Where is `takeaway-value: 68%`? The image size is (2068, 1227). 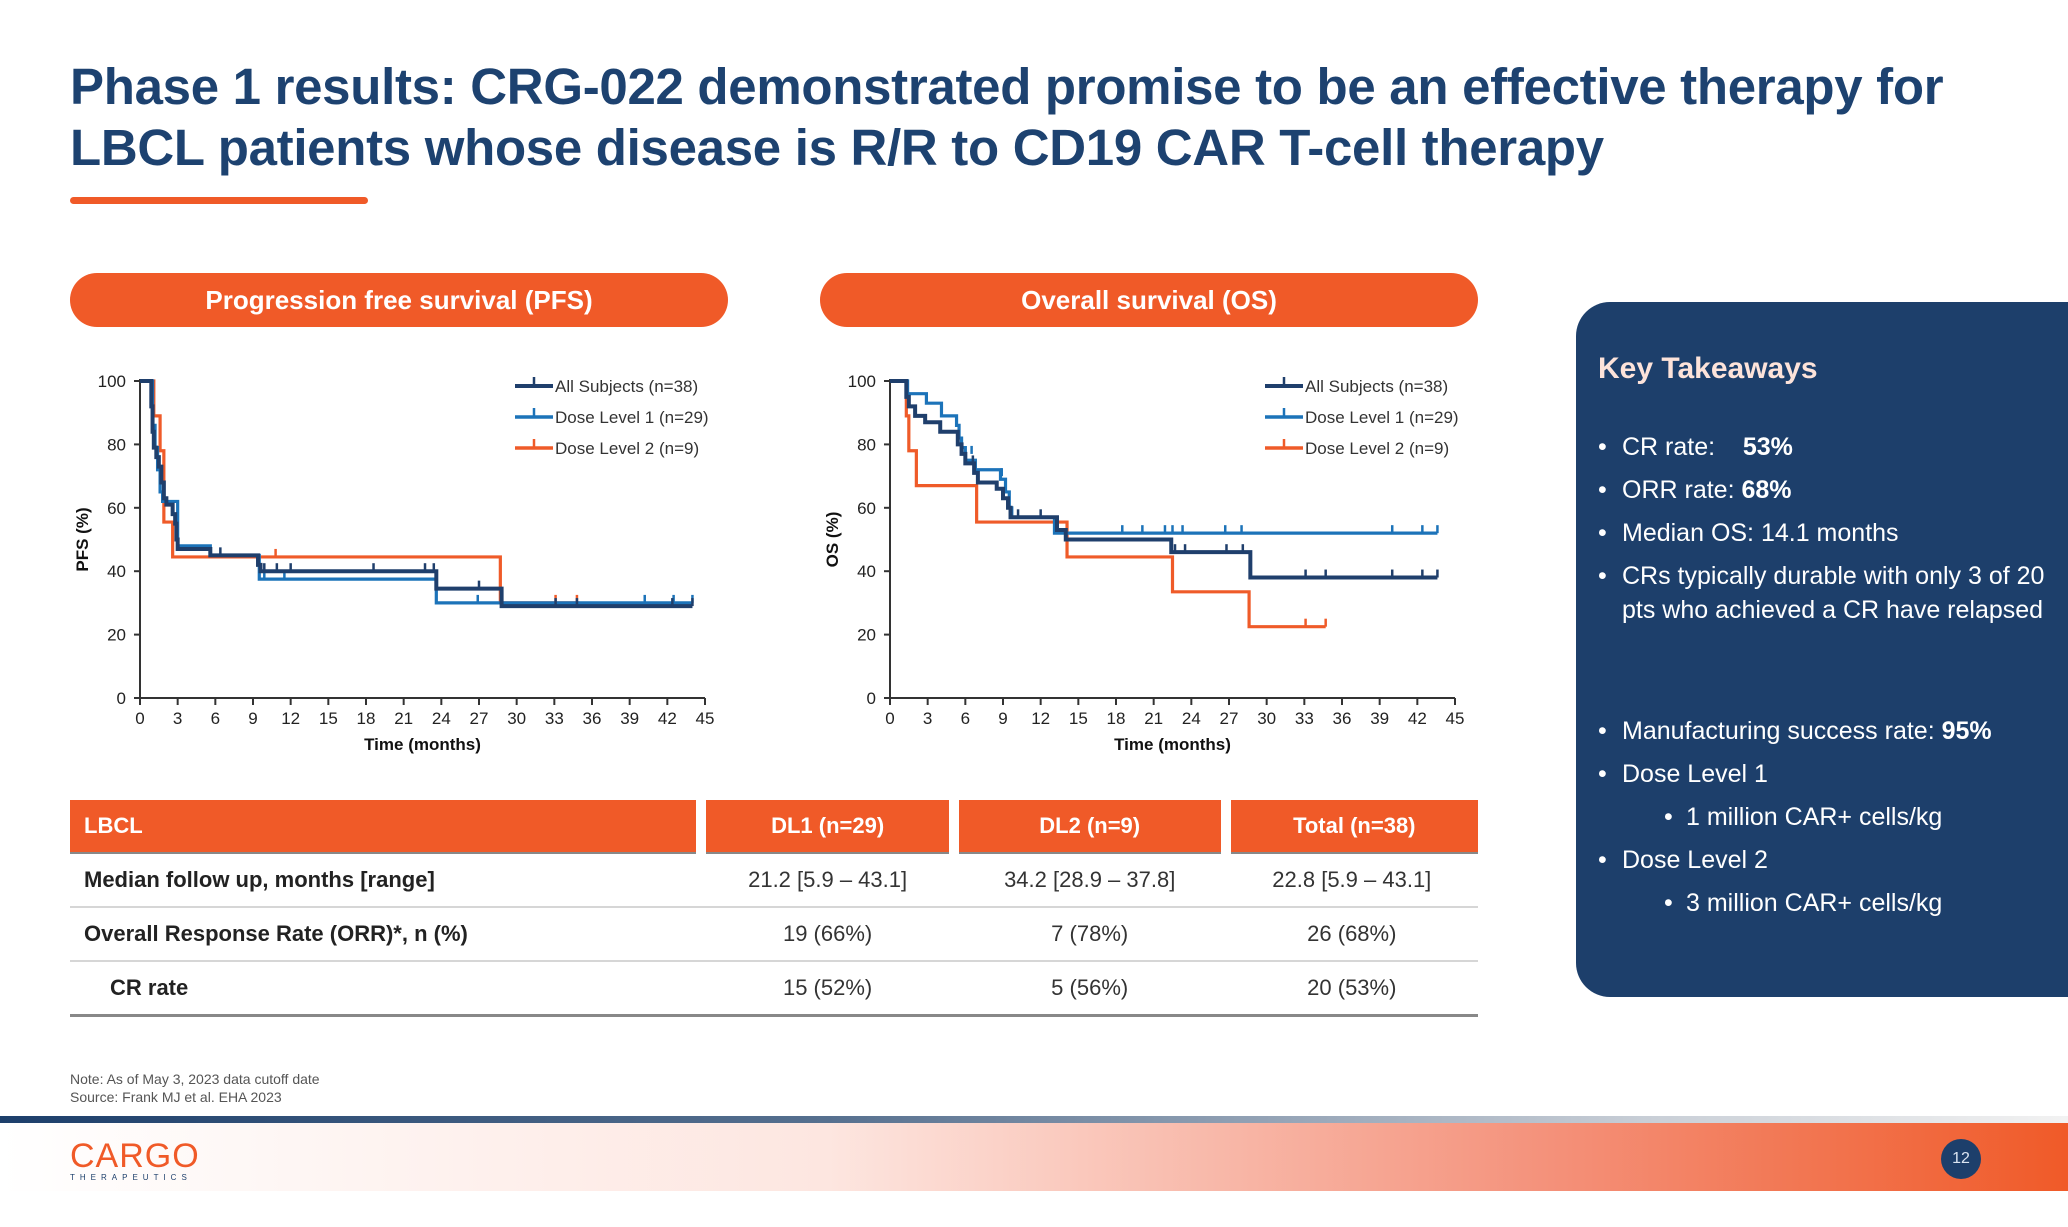 takeaway-value: 68% is located at coordinates (1763, 490).